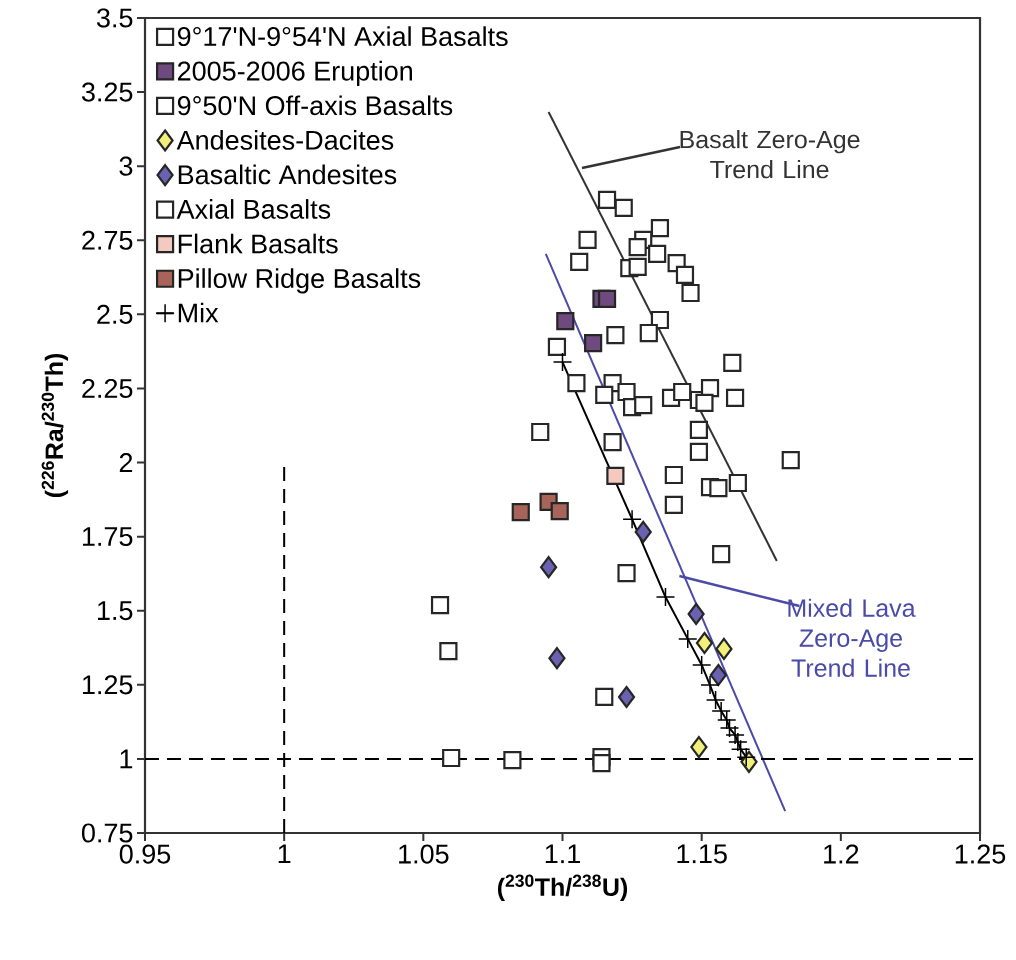 The height and width of the screenshot is (960, 1016). What do you see at coordinates (115, 611) in the screenshot?
I see `y-tick-label: 1.5` at bounding box center [115, 611].